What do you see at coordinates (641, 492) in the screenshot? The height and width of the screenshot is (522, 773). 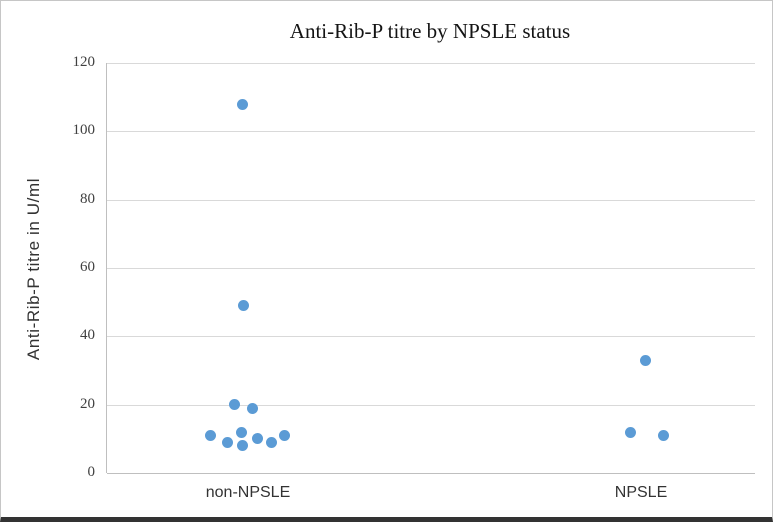 I see `category-label-NPSLE: NPSLE` at bounding box center [641, 492].